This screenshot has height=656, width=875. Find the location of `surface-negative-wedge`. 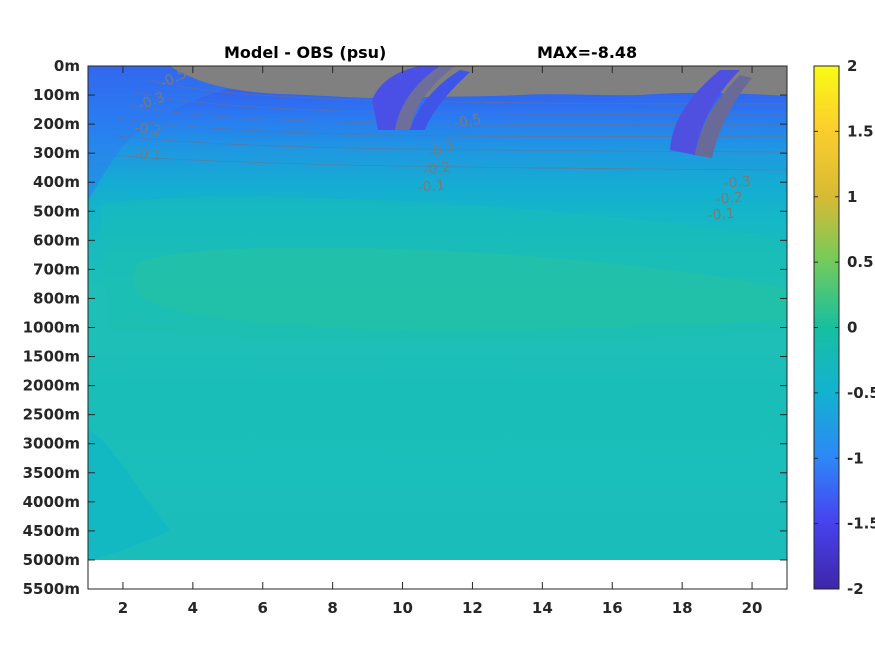

surface-negative-wedge is located at coordinates (194, 133).